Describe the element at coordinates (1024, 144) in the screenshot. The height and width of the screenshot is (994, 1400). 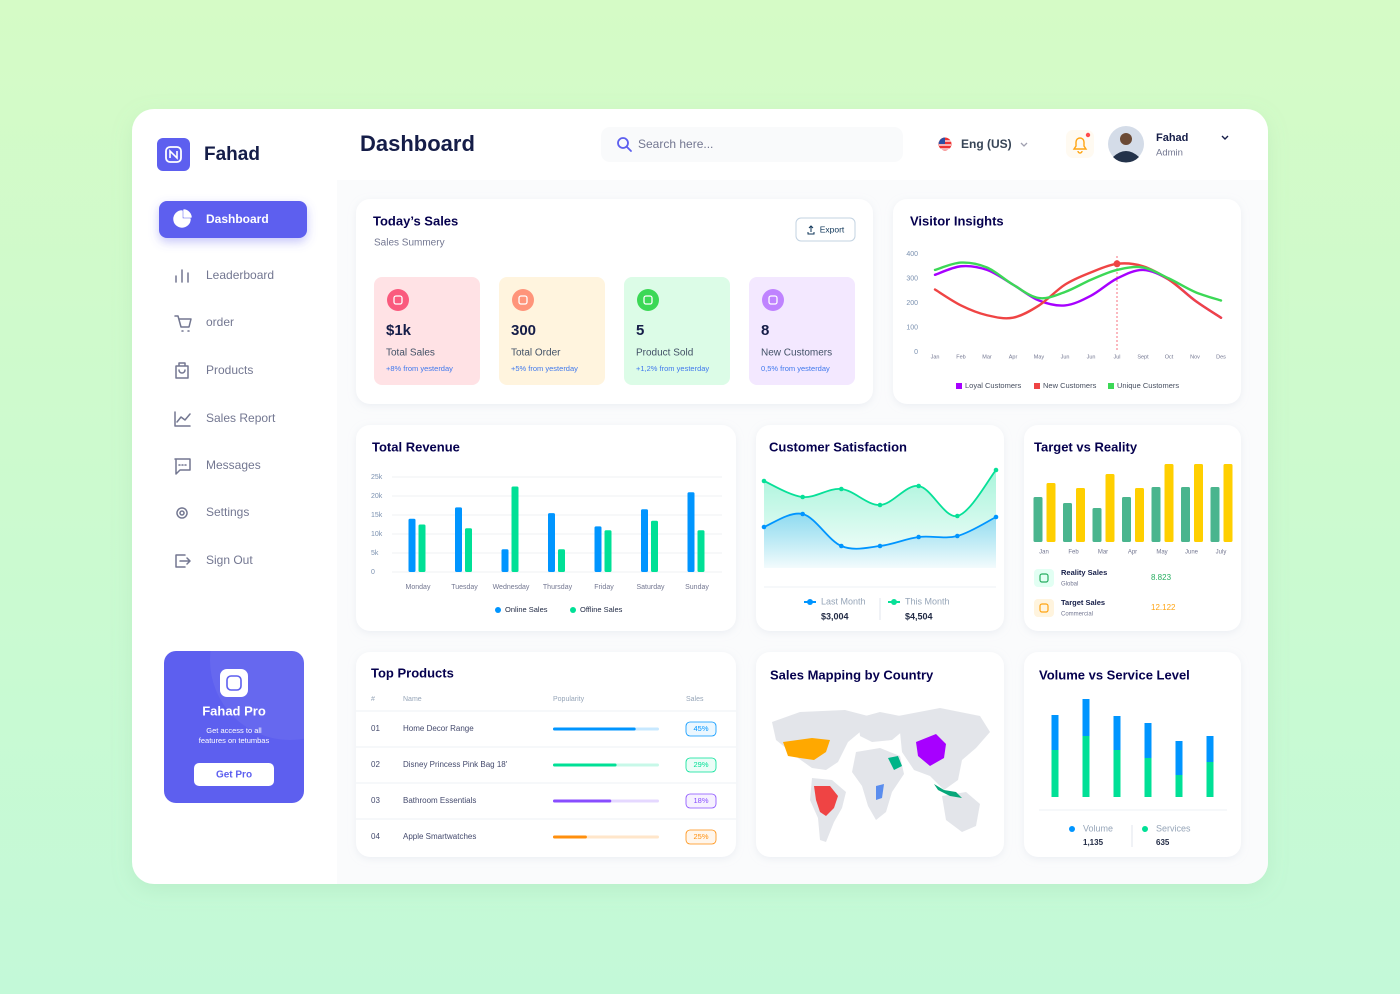
I see `chevron` at that location.